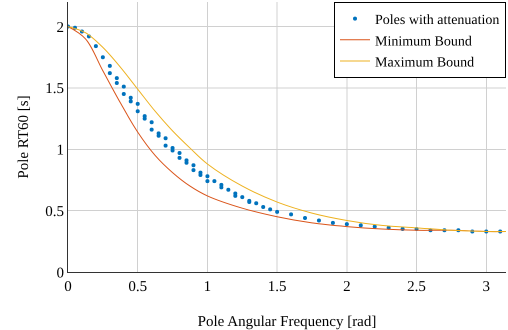  Describe the element at coordinates (60, 273) in the screenshot. I see `y-tick-label: 0` at that location.